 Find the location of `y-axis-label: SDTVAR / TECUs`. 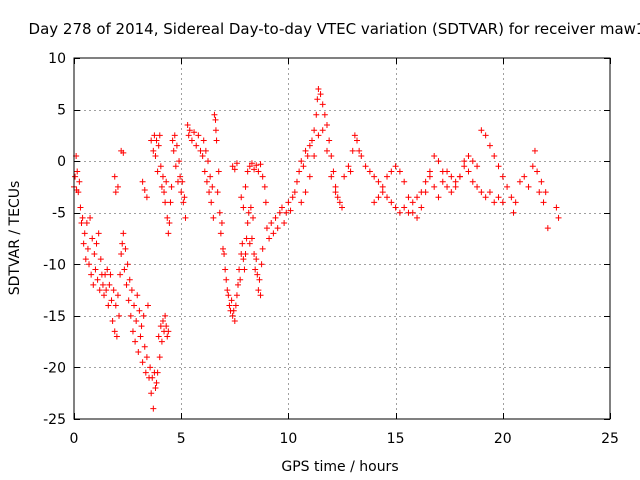

y-axis-label: SDTVAR / TECUs is located at coordinates (15, 238).